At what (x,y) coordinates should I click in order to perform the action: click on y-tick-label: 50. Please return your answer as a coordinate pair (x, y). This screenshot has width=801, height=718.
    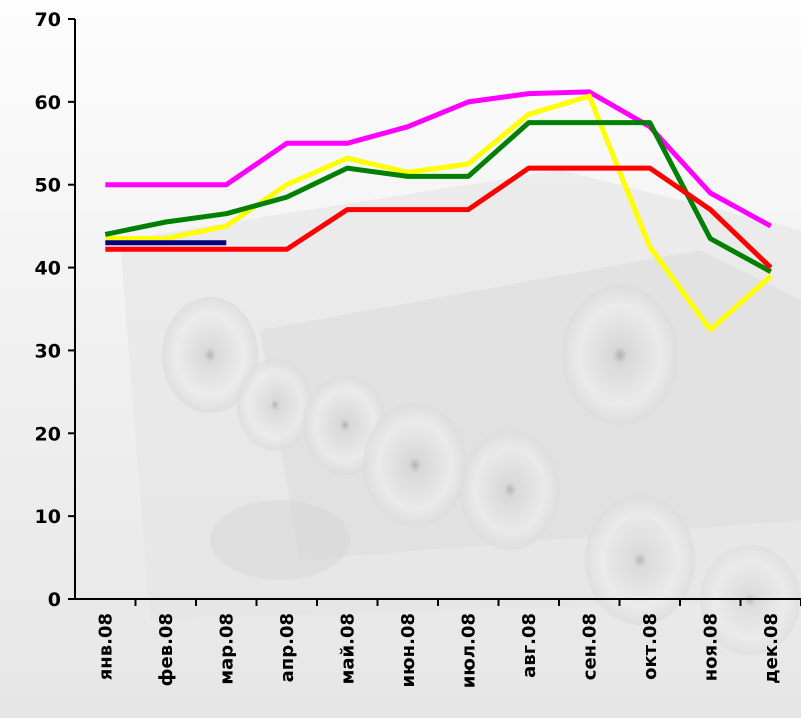
    Looking at the image, I should click on (48, 186).